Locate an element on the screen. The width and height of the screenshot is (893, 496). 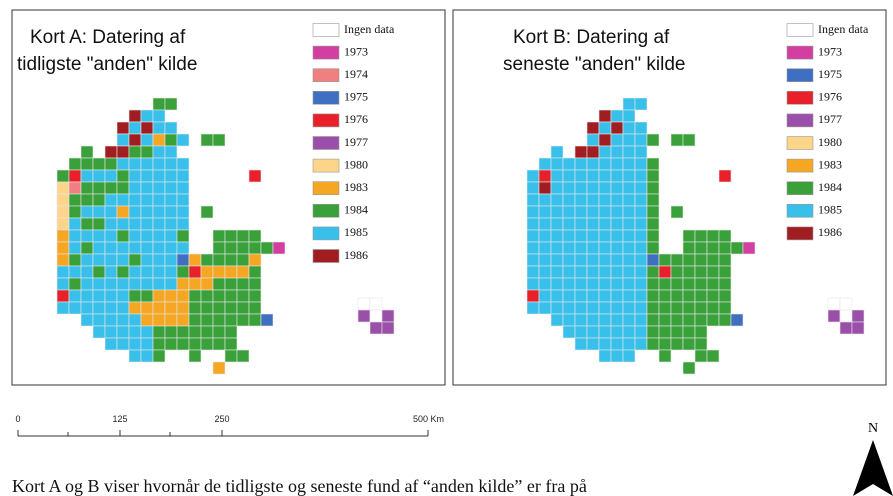
legend-label: 1986 is located at coordinates (356, 255).